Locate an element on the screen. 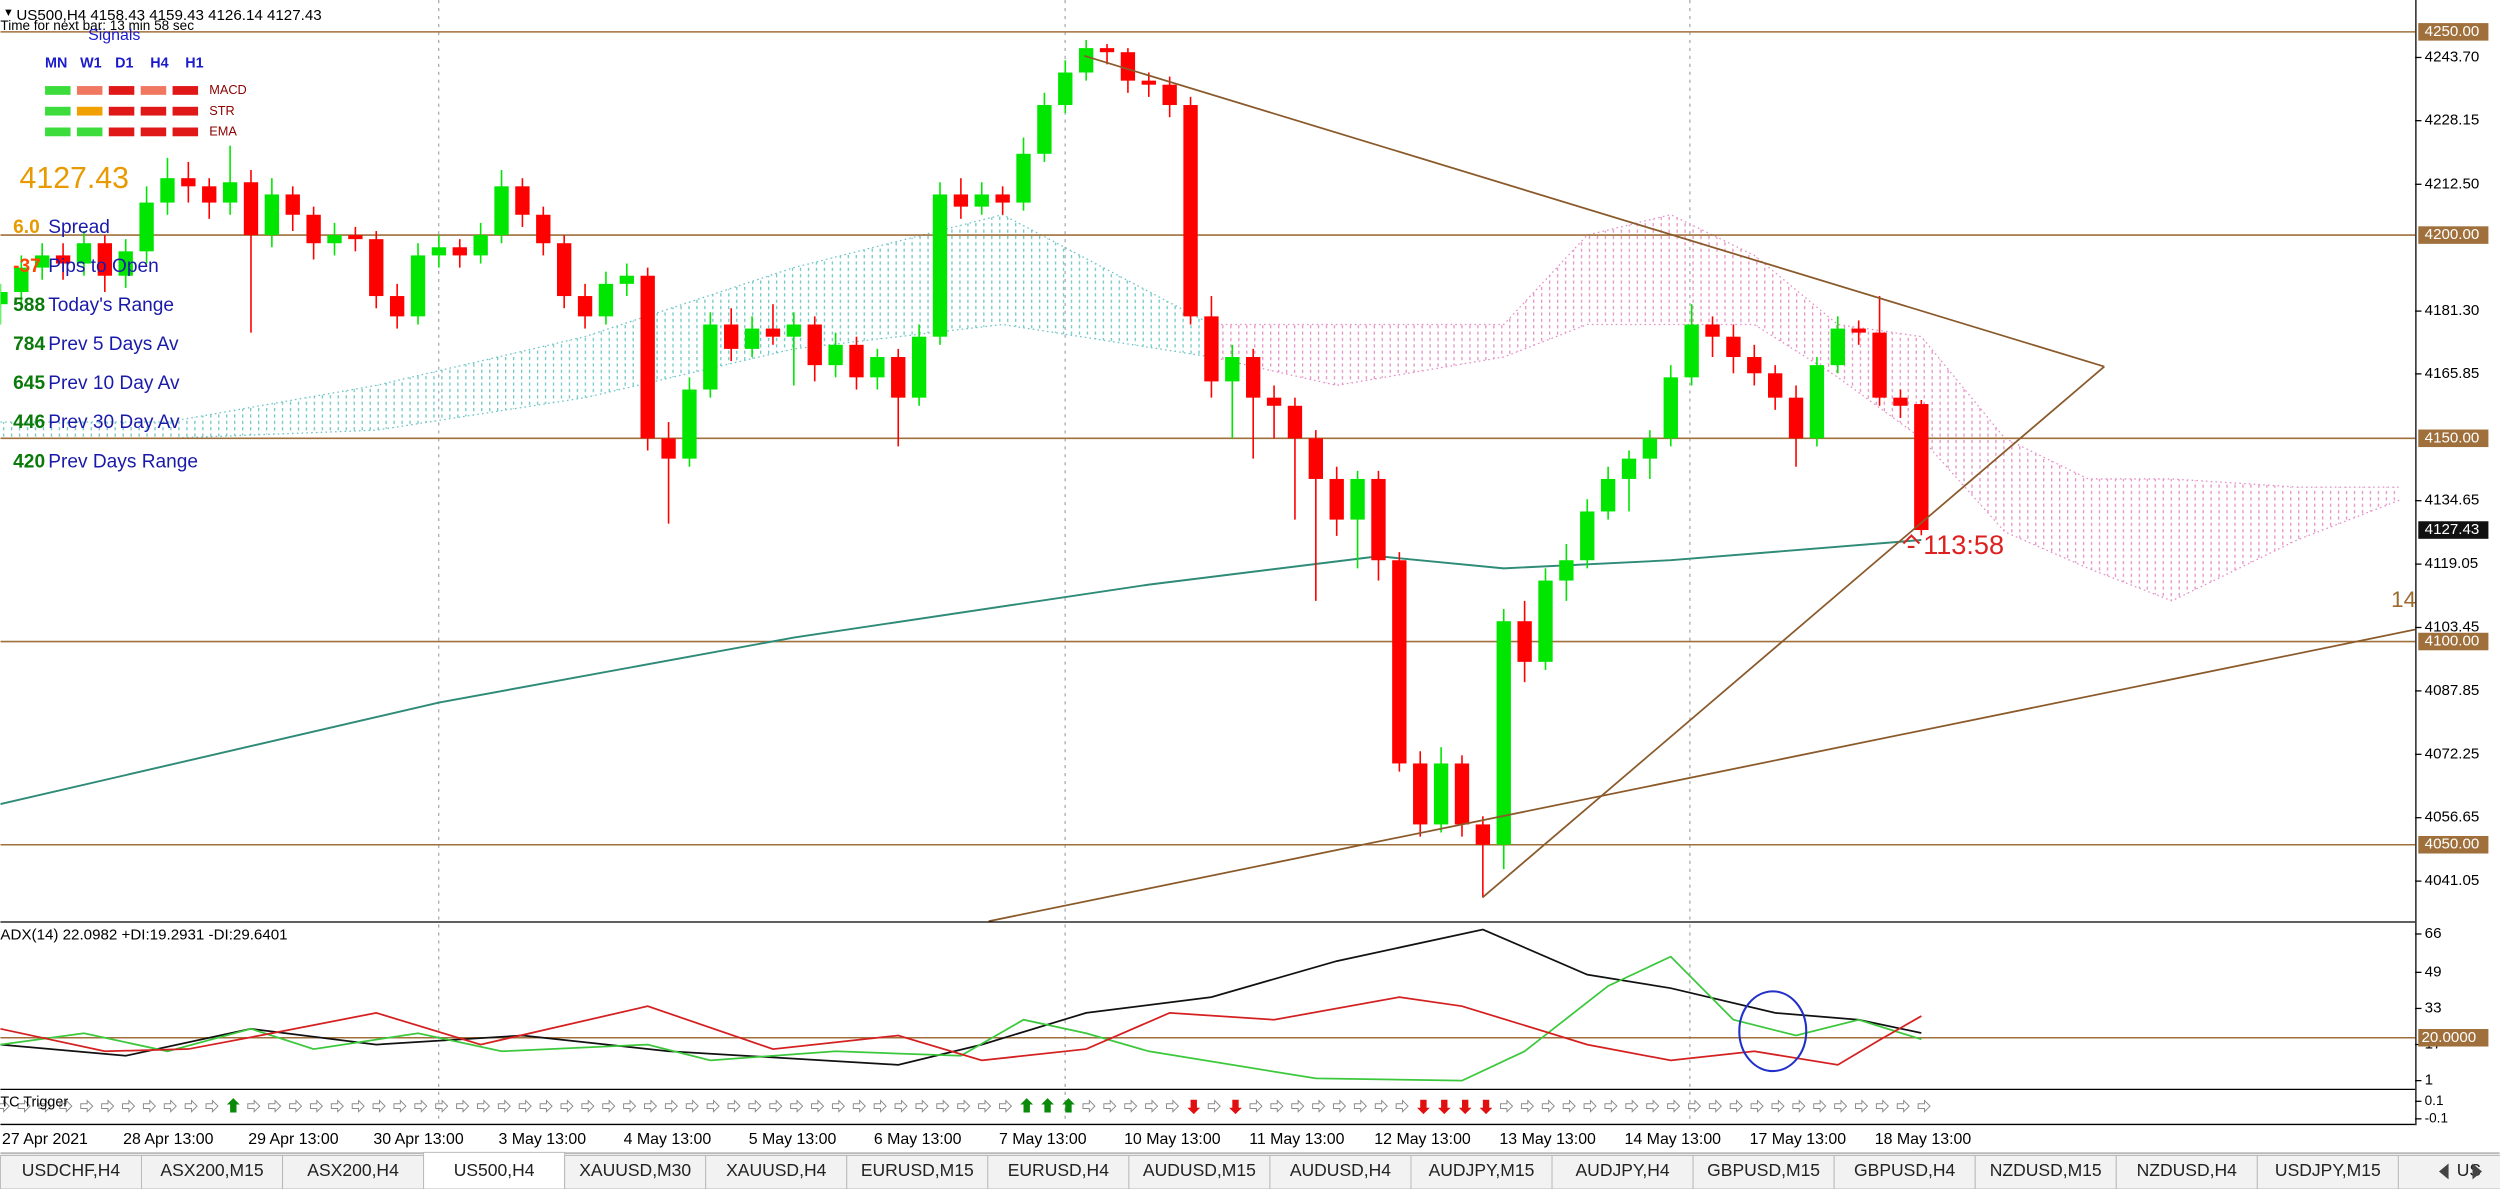 The height and width of the screenshot is (1189, 2500). tab: XAUUSD,M30 is located at coordinates (635, 1172).